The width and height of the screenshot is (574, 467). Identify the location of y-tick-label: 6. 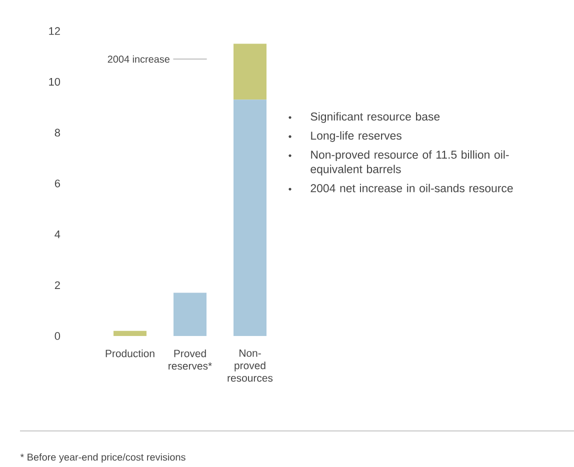
(57, 184).